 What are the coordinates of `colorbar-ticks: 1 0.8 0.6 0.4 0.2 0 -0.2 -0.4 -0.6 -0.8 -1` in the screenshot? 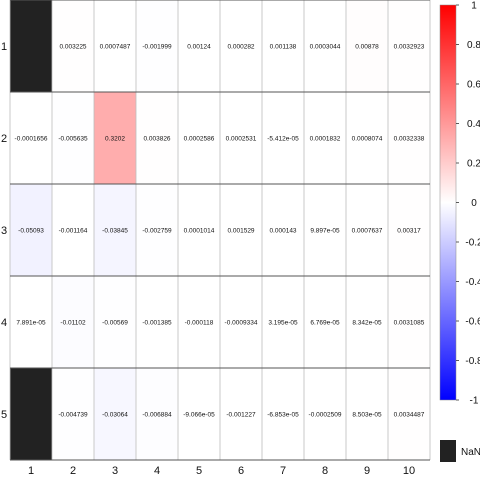 It's located at (468, 204).